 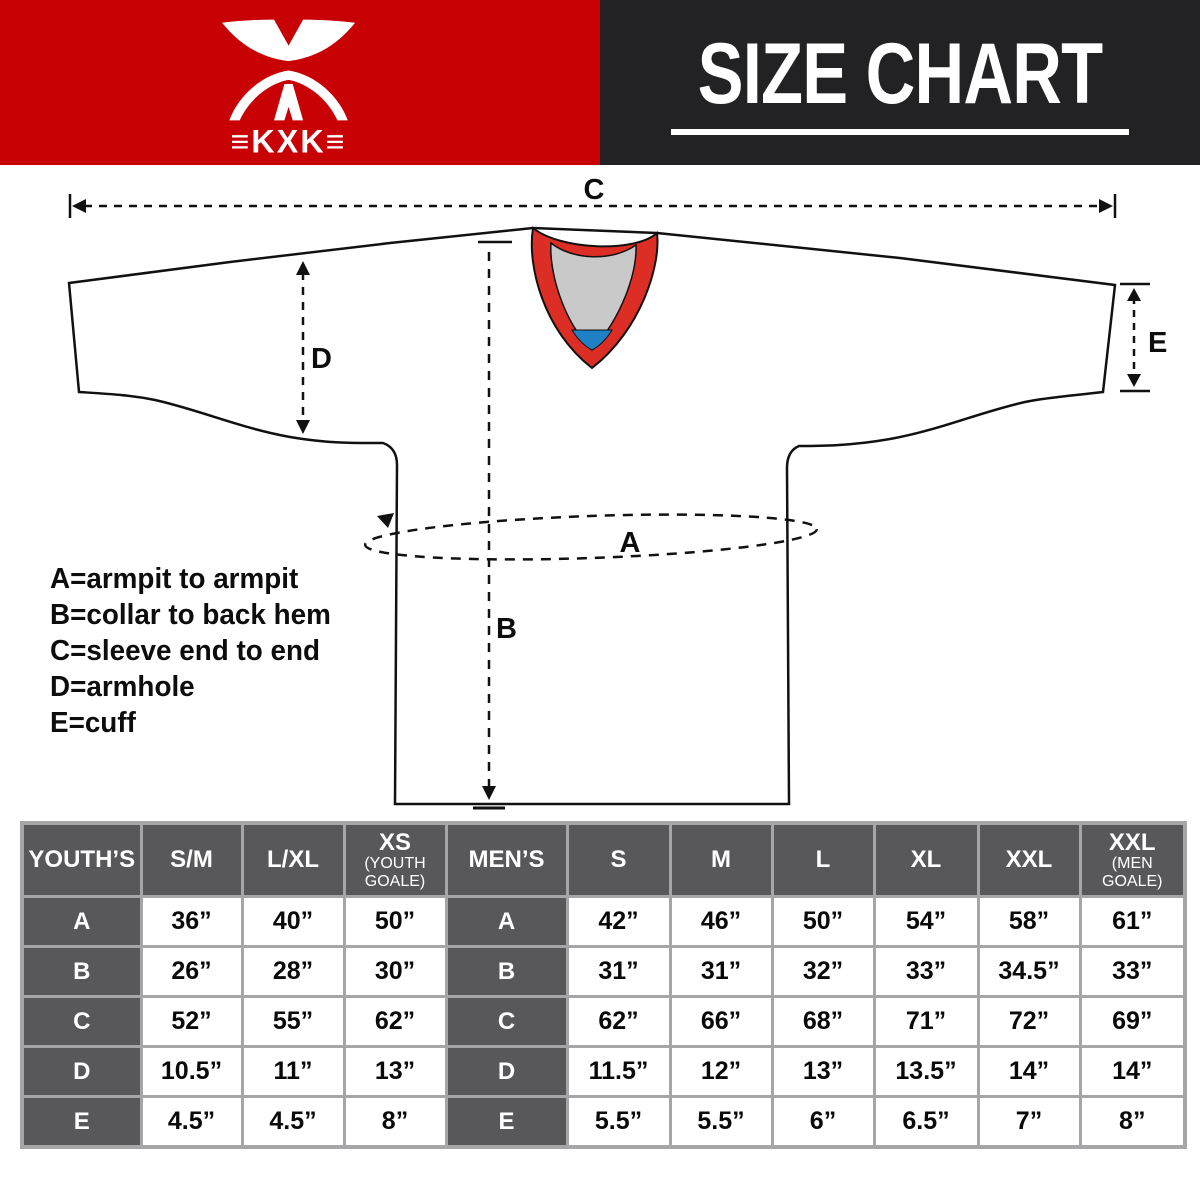 I want to click on men-row-label-A: A, so click(x=506, y=921).